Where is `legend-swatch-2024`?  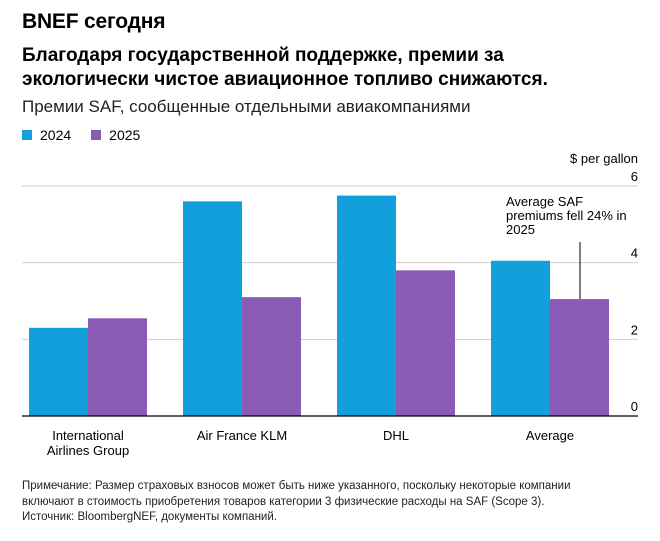 legend-swatch-2024 is located at coordinates (27, 135).